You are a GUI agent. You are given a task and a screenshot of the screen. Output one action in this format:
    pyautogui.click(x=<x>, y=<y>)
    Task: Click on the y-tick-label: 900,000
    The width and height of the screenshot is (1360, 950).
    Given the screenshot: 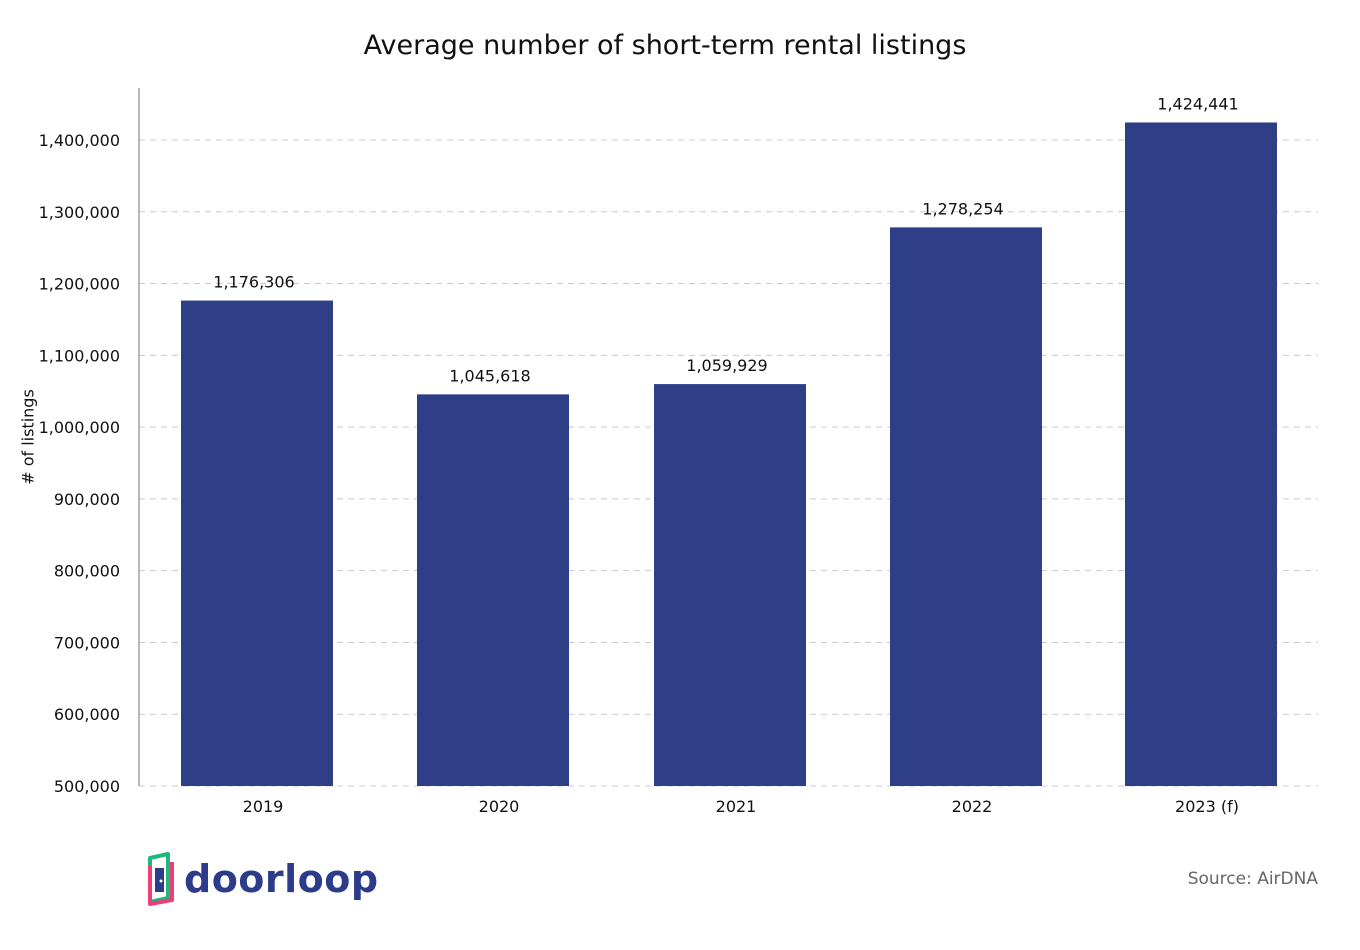 What is the action you would take?
    pyautogui.click(x=87, y=499)
    